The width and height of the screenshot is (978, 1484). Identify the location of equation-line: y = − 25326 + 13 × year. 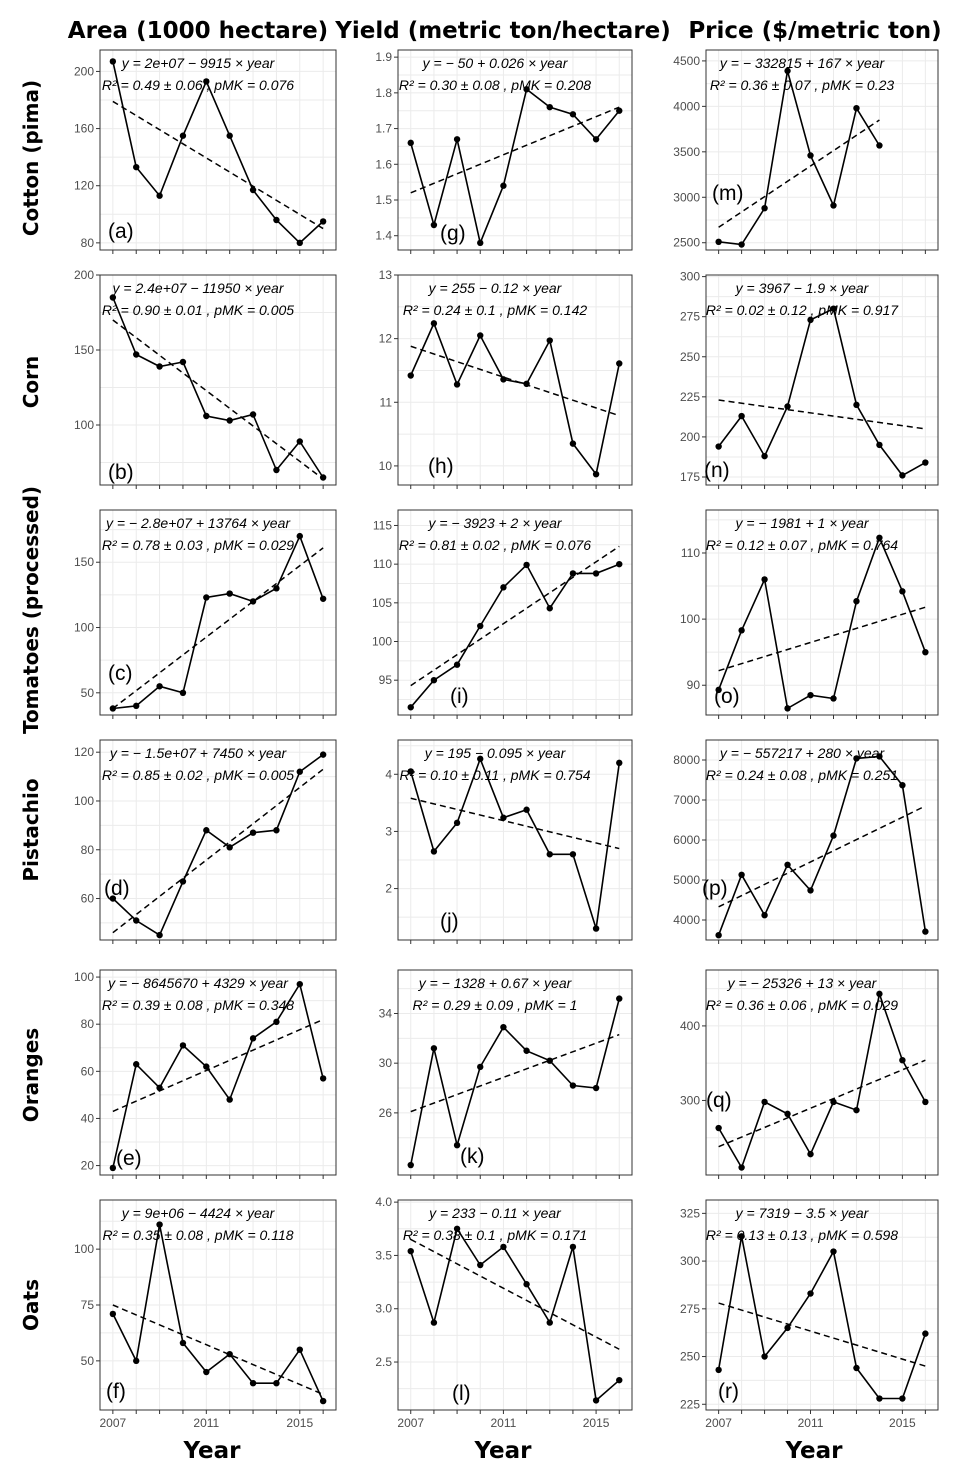
(802, 983).